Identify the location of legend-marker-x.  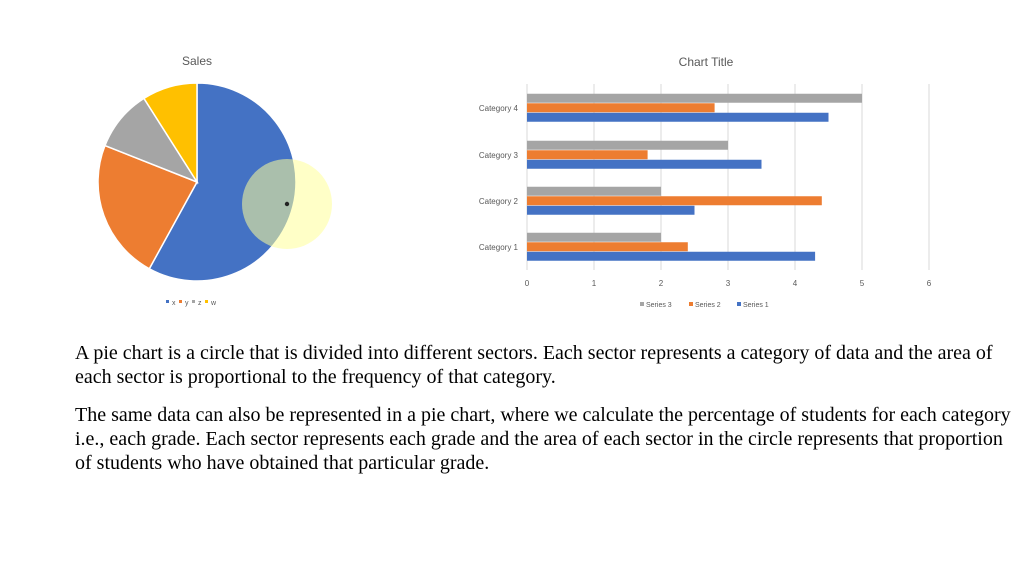
(167, 301).